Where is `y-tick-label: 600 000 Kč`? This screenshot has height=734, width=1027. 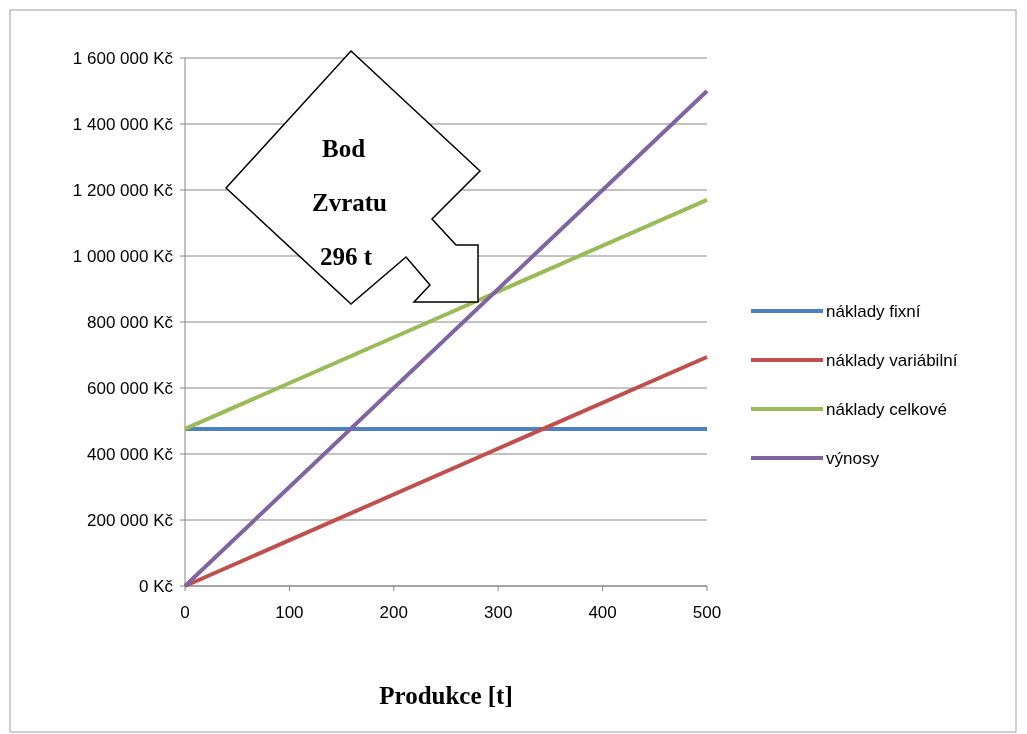
y-tick-label: 600 000 Kč is located at coordinates (130, 388).